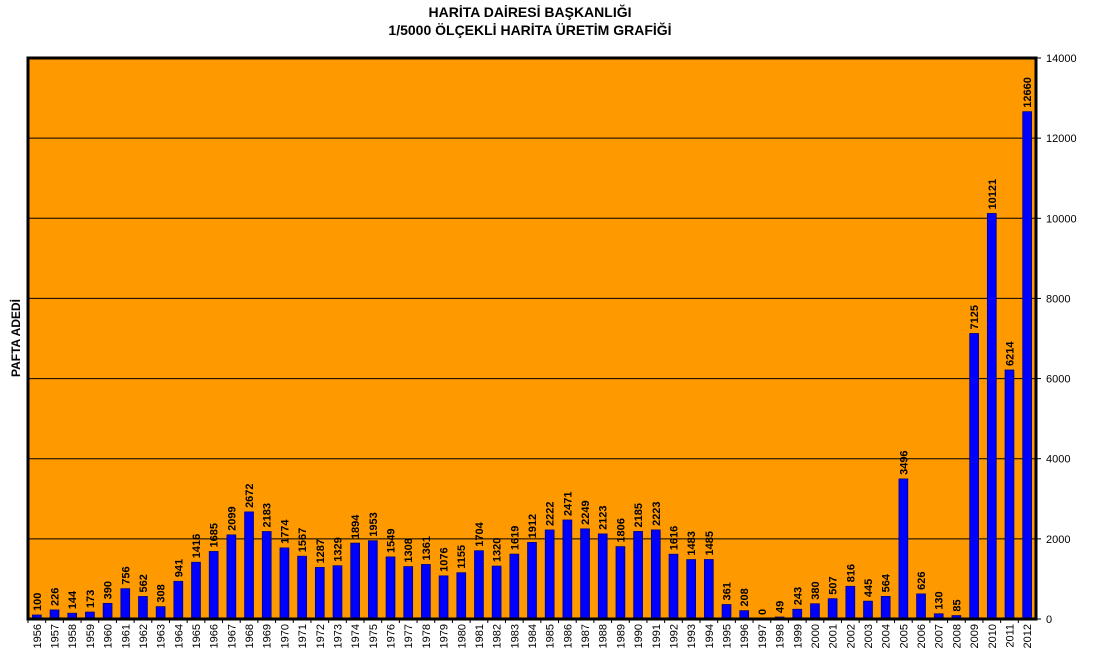 This screenshot has height=666, width=1104. Describe the element at coordinates (338, 636) in the screenshot. I see `x-tick-label: 1973` at that location.